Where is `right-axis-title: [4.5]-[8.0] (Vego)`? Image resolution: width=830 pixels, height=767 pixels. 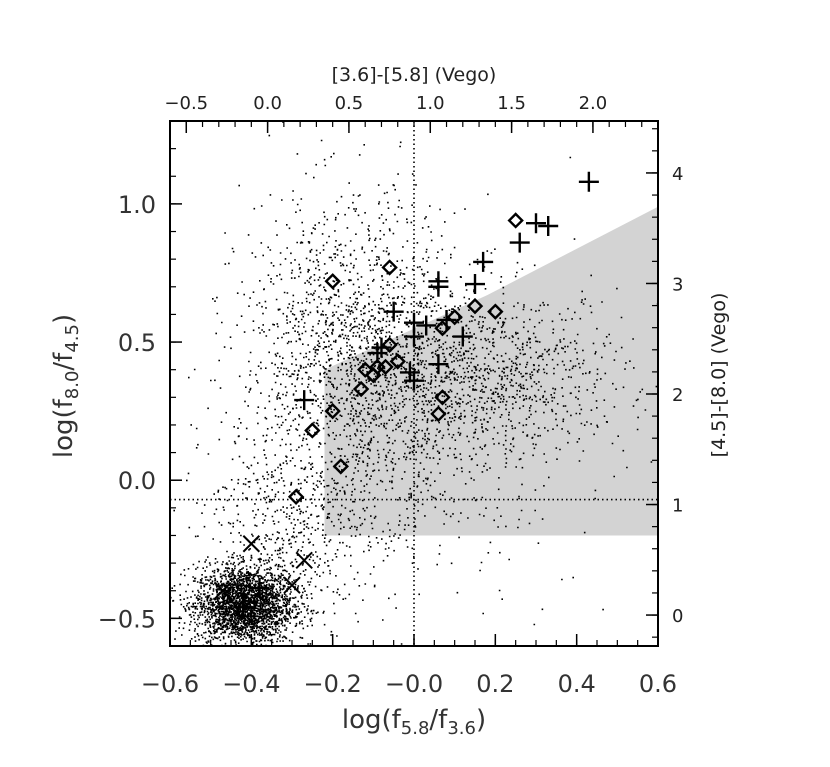 right-axis-title: [4.5]-[8.0] (Vego) is located at coordinates (719, 375).